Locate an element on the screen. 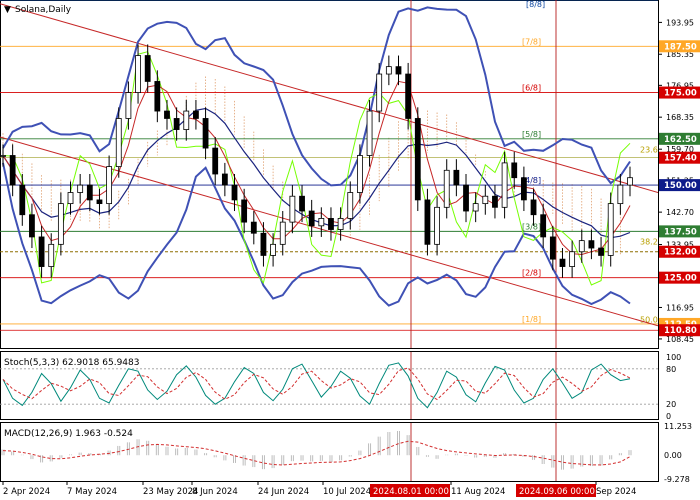 The height and width of the screenshot is (500, 700). price-label-text: 150.00 is located at coordinates (680, 186).